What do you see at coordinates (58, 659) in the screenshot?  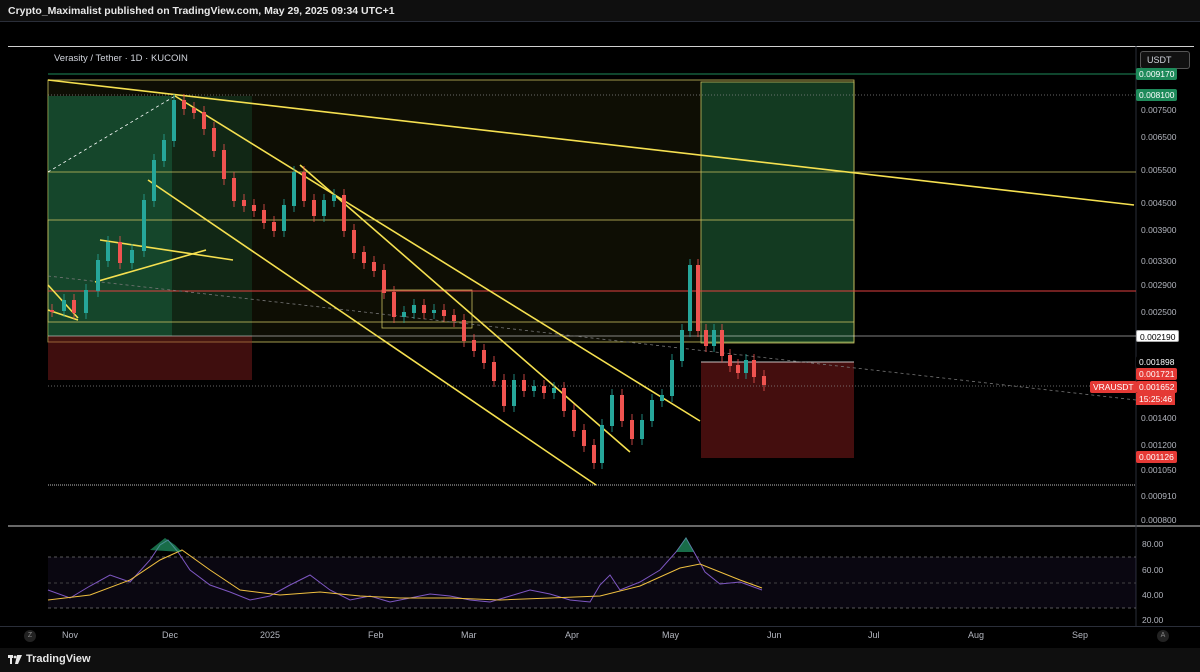 I see `footer-brand: TradingView` at bounding box center [58, 659].